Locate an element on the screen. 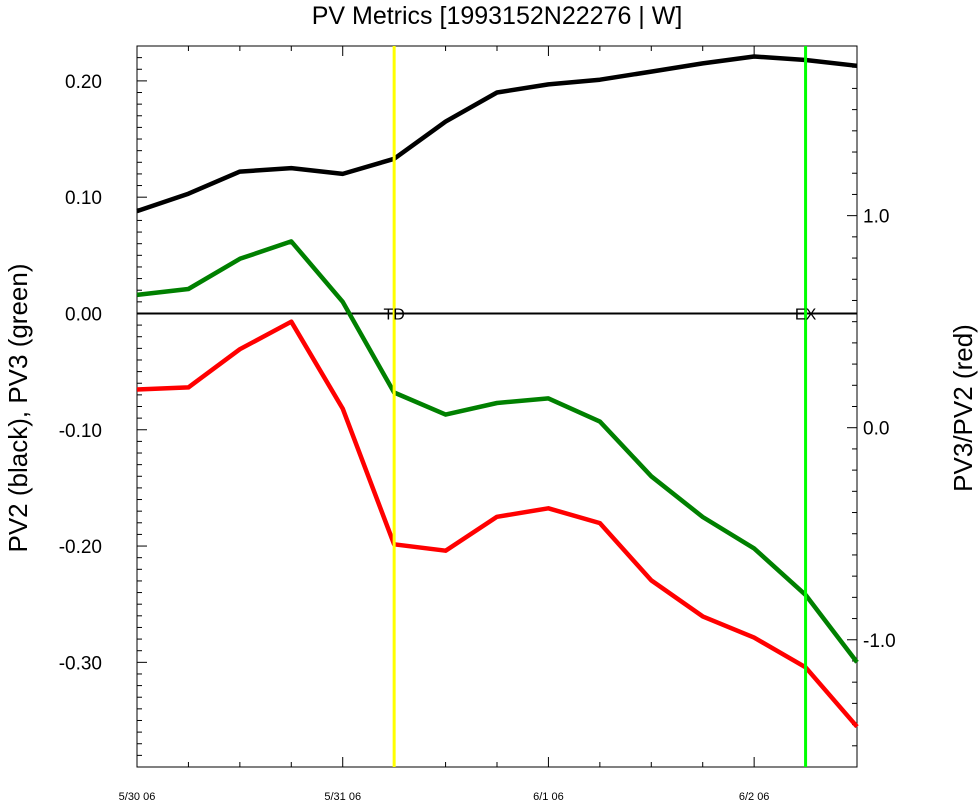  marker-label-ex: EX is located at coordinates (806, 314).